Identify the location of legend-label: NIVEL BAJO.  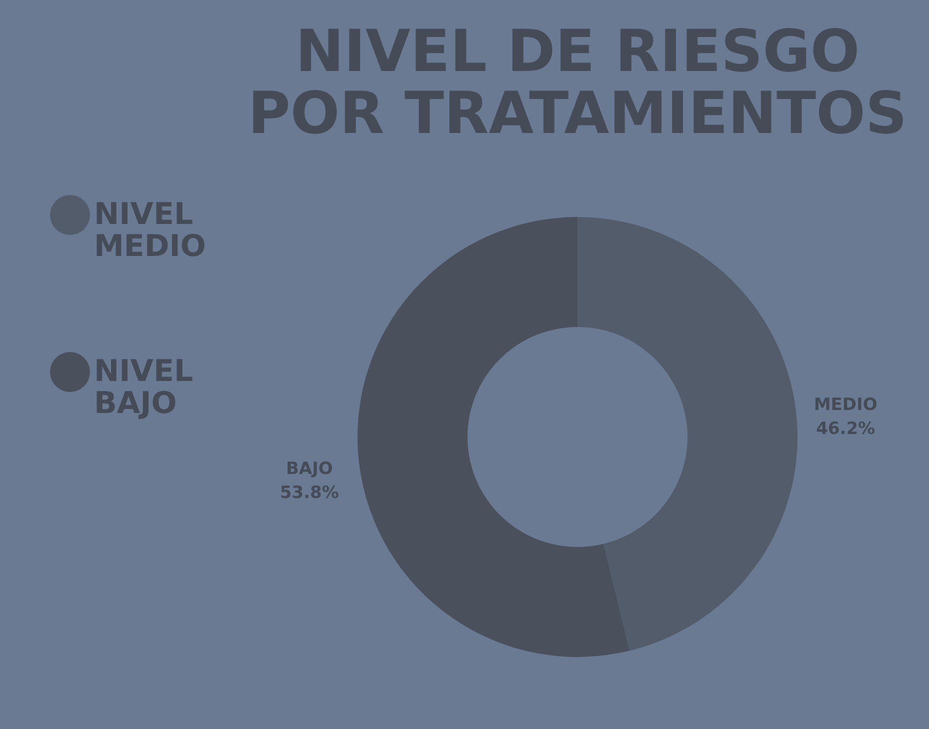
(144, 387).